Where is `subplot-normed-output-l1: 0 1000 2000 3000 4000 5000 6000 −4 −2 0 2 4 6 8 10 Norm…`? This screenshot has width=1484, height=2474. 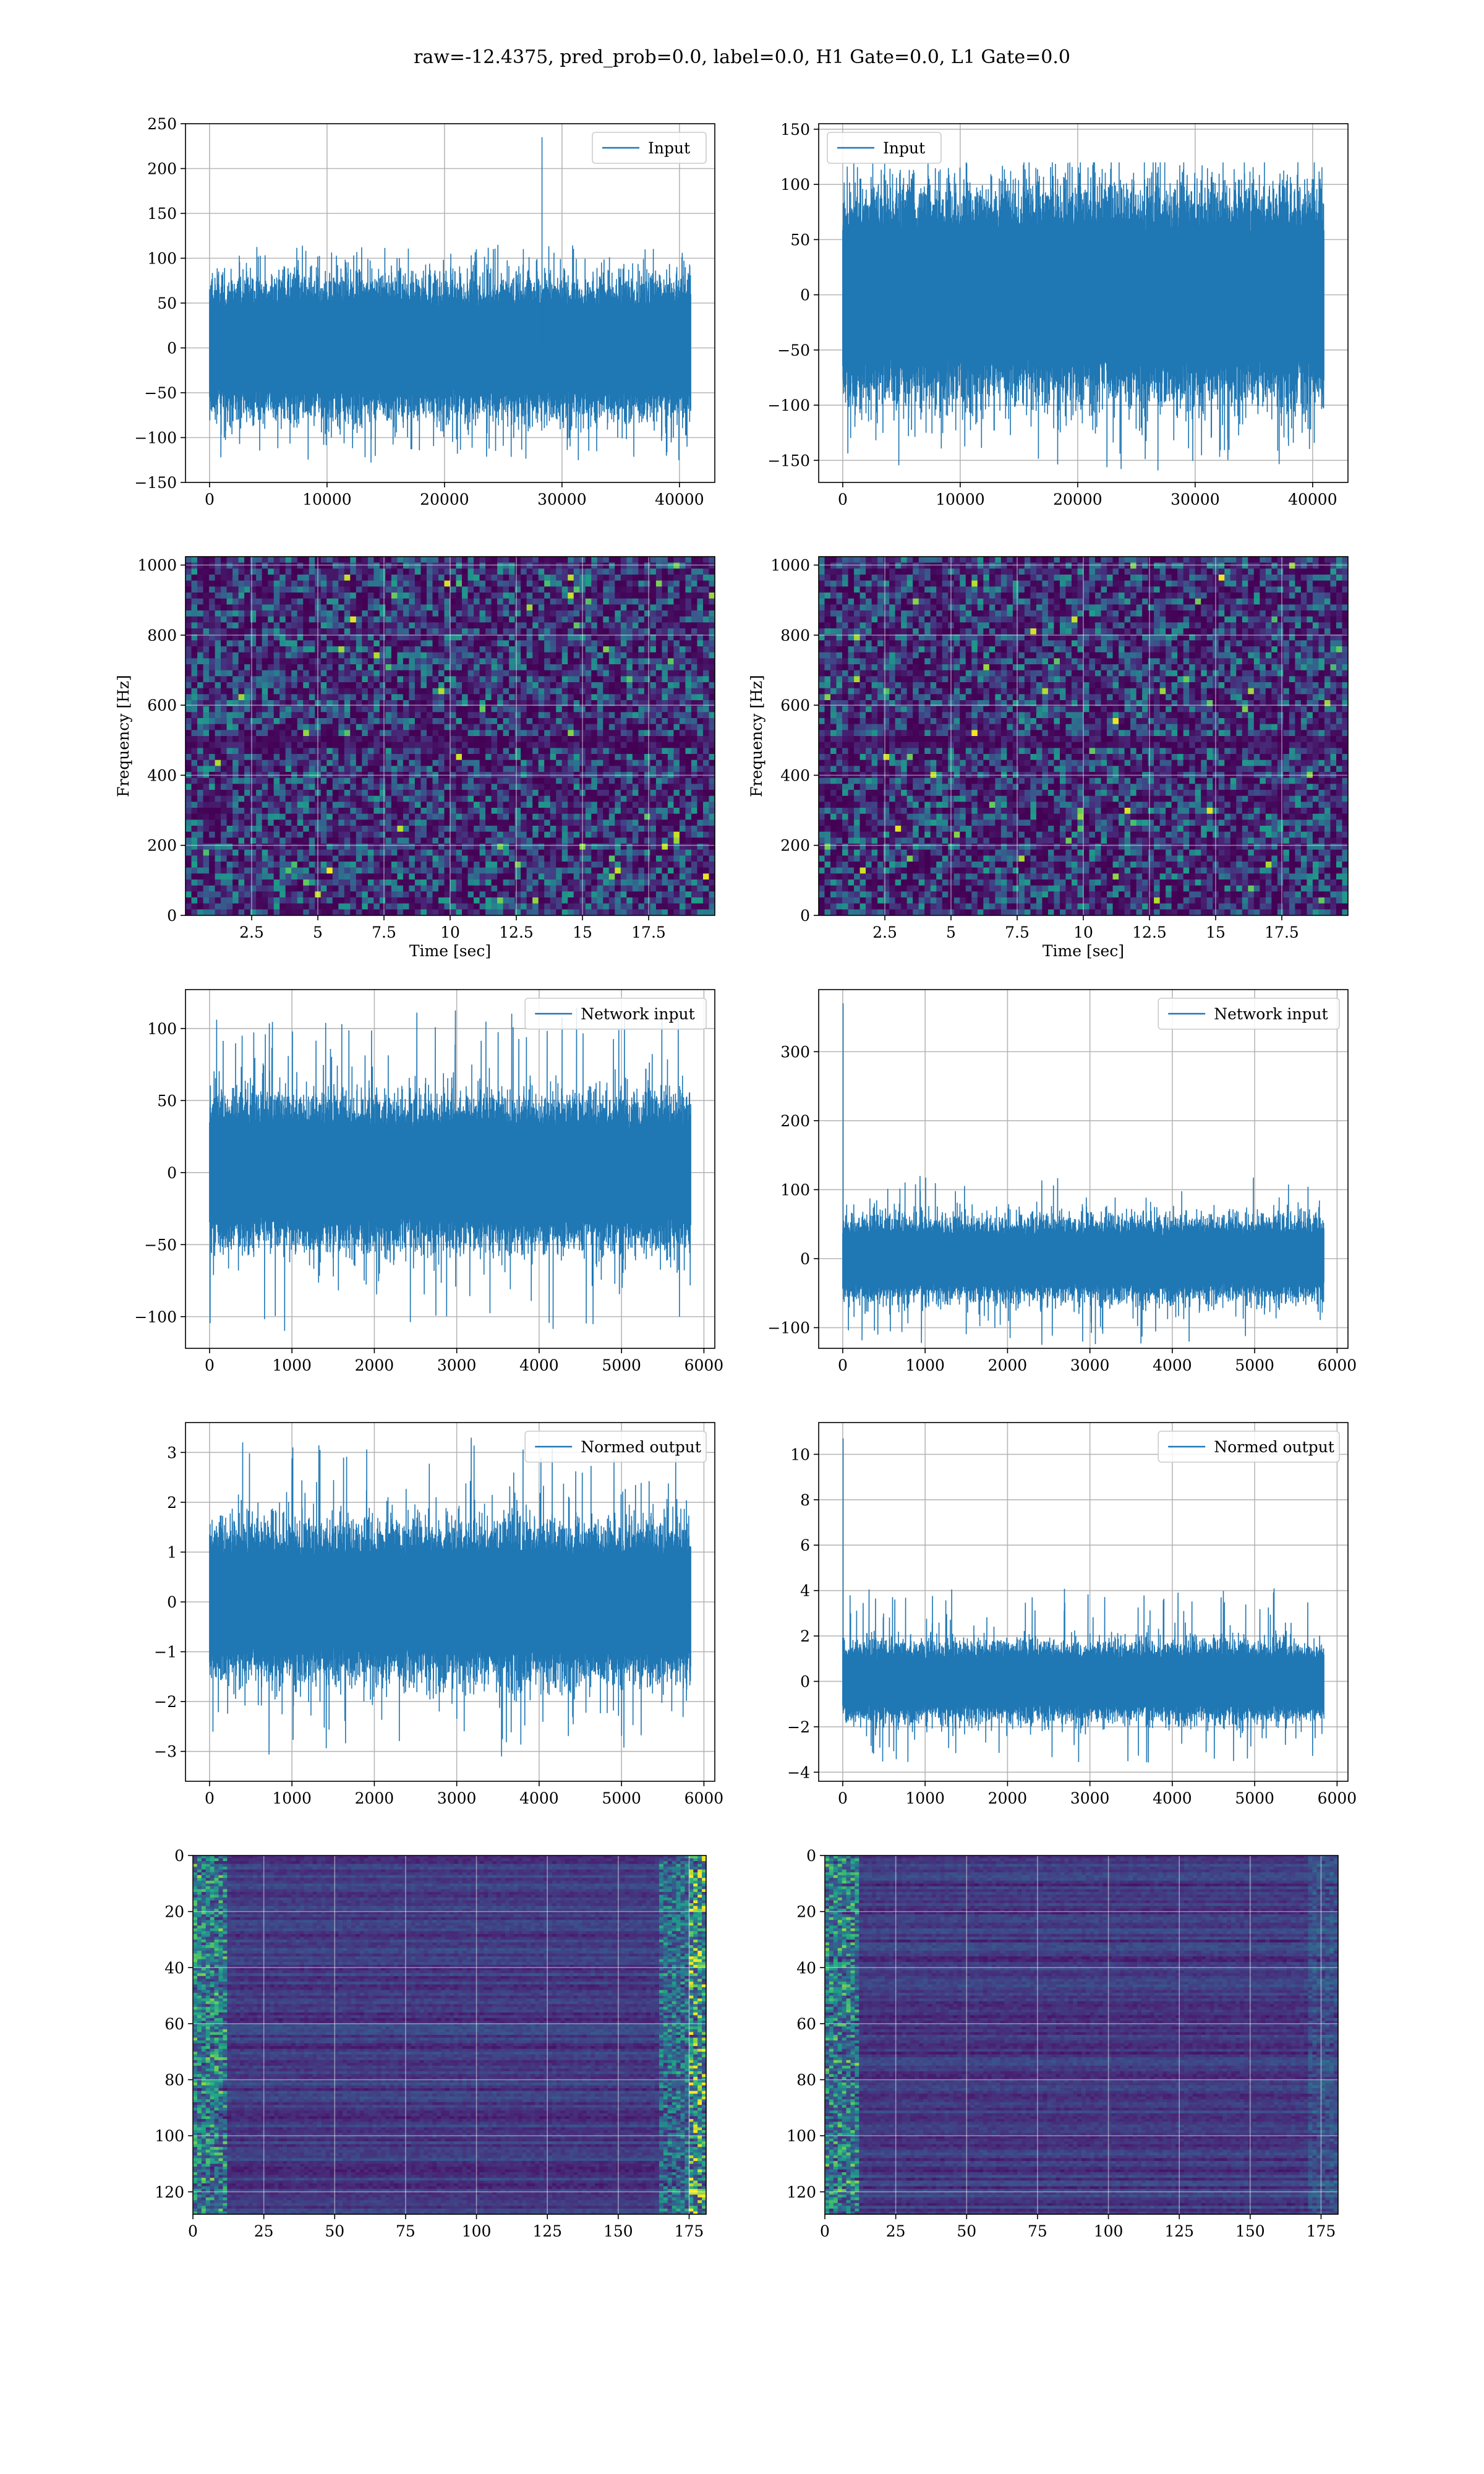
subplot-normed-output-l1: 0 1000 2000 3000 4000 5000 6000 −4 −2 0 2 4 6 8 10 Norm… is located at coordinates (1072, 1615).